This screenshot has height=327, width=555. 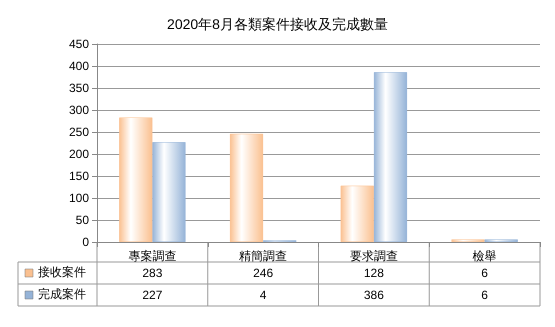 I want to click on data-label: 128, so click(x=374, y=273).